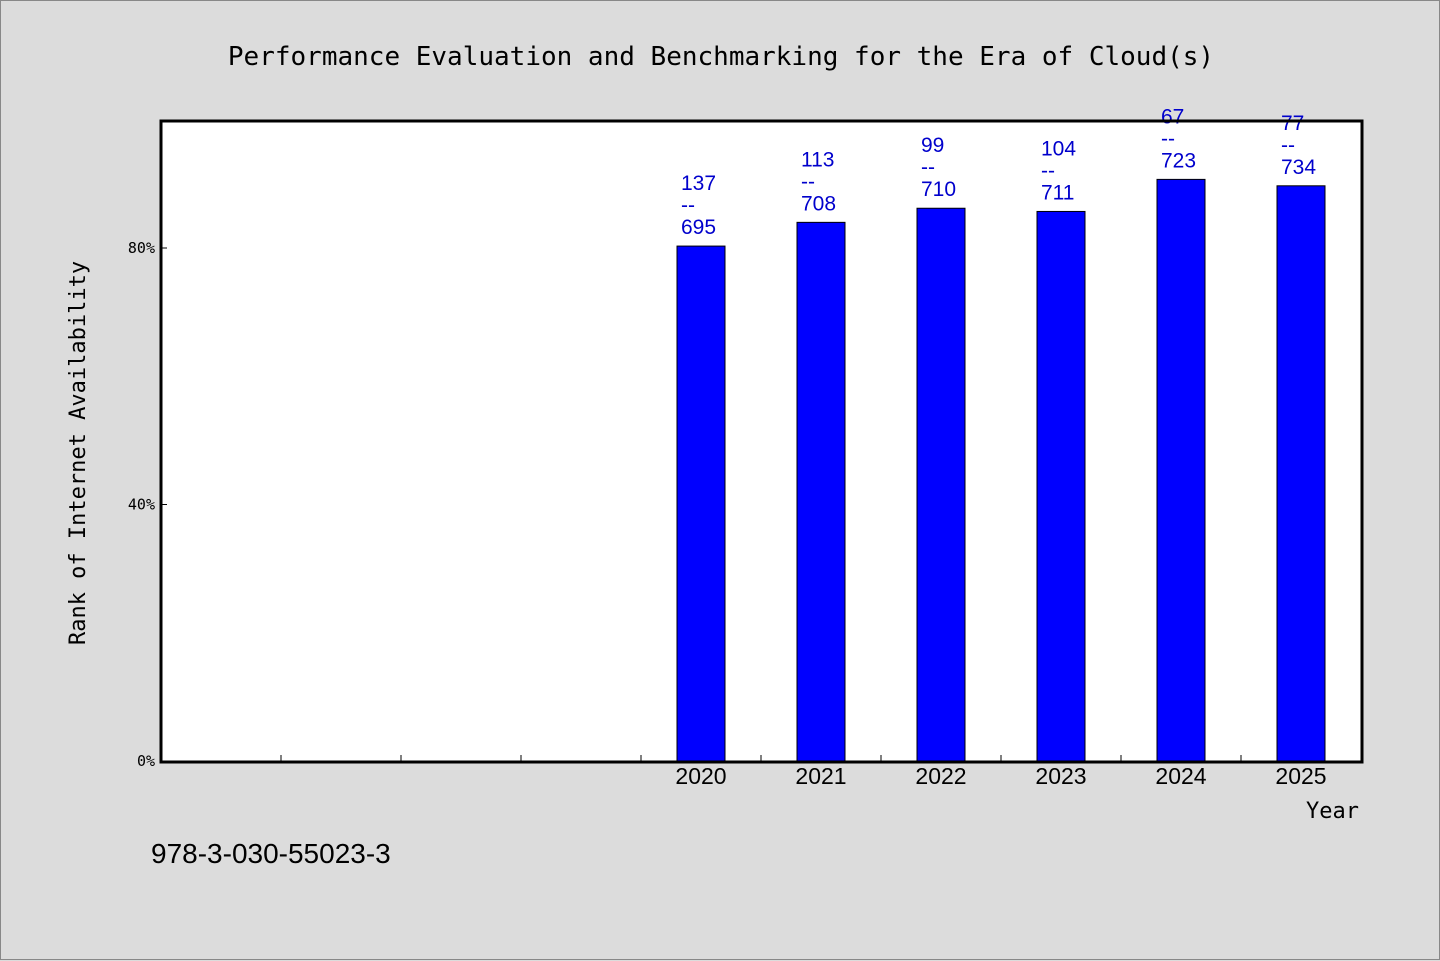 The width and height of the screenshot is (1440, 961). Describe the element at coordinates (932, 145) in the screenshot. I see `data-label: 99` at that location.